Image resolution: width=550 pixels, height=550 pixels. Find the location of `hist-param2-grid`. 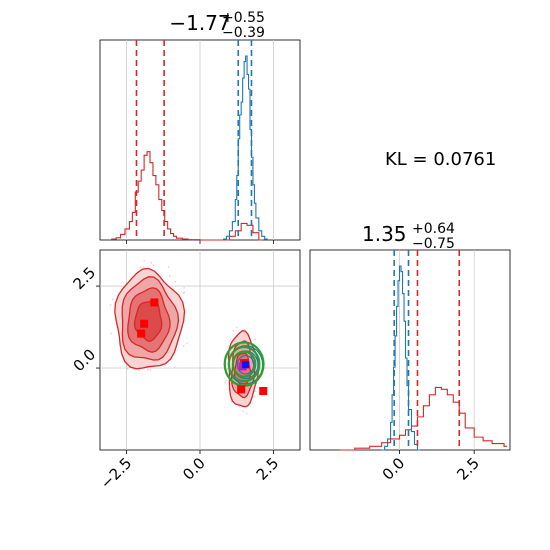

hist-param2-grid is located at coordinates (437, 350).